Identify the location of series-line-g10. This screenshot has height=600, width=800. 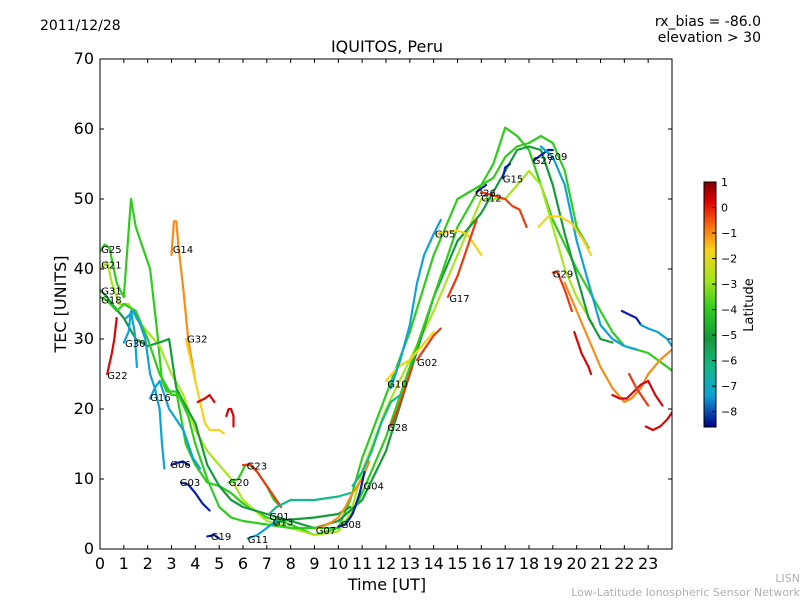
(409, 356).